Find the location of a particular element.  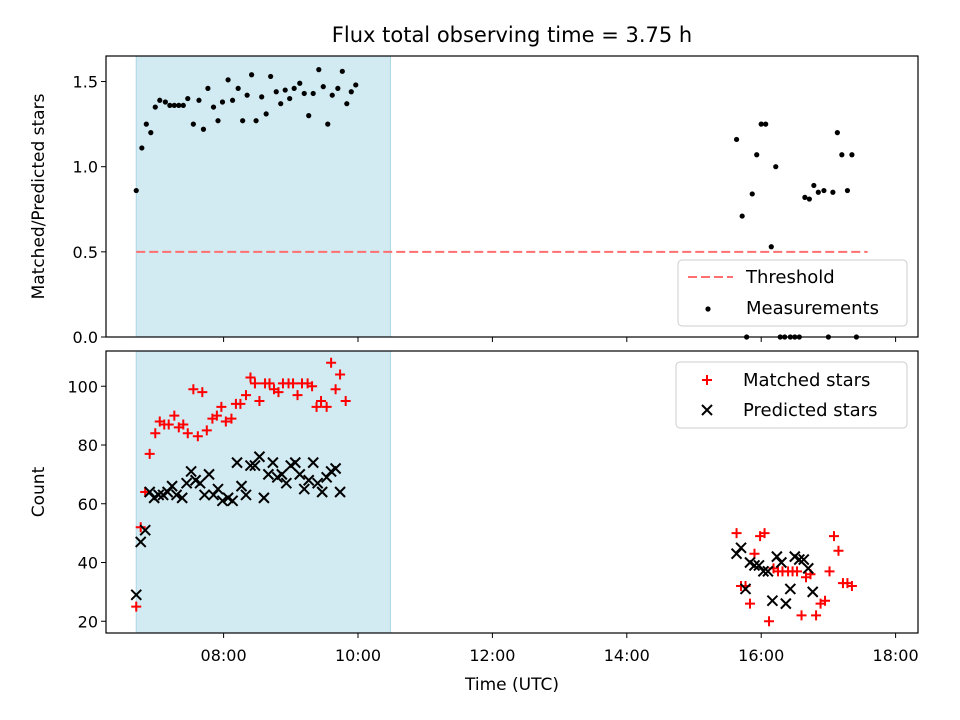

legend-top: Threshold Measurements is located at coordinates (792, 293).